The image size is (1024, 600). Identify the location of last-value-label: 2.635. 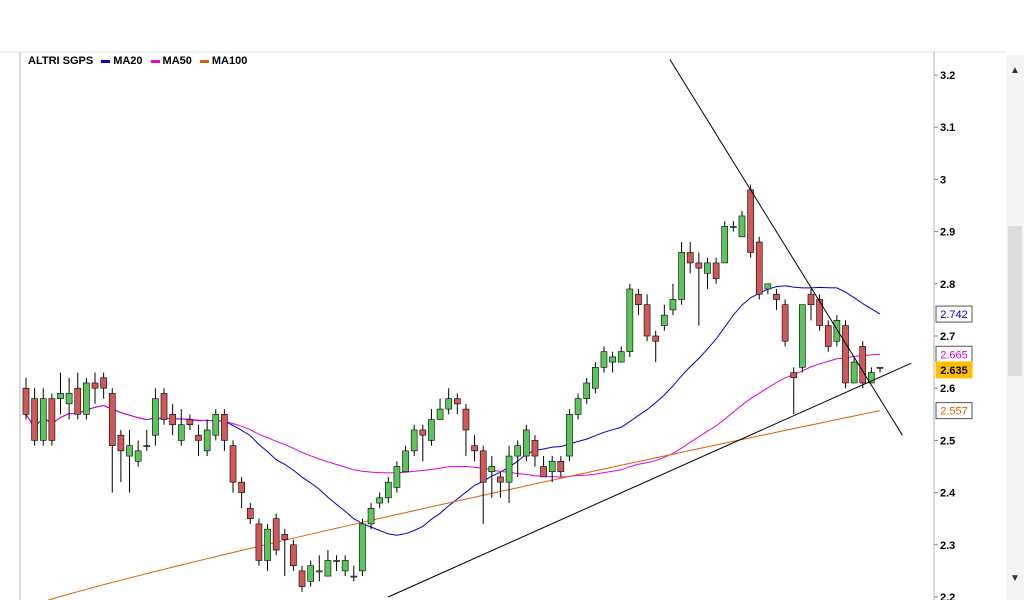
(954, 370).